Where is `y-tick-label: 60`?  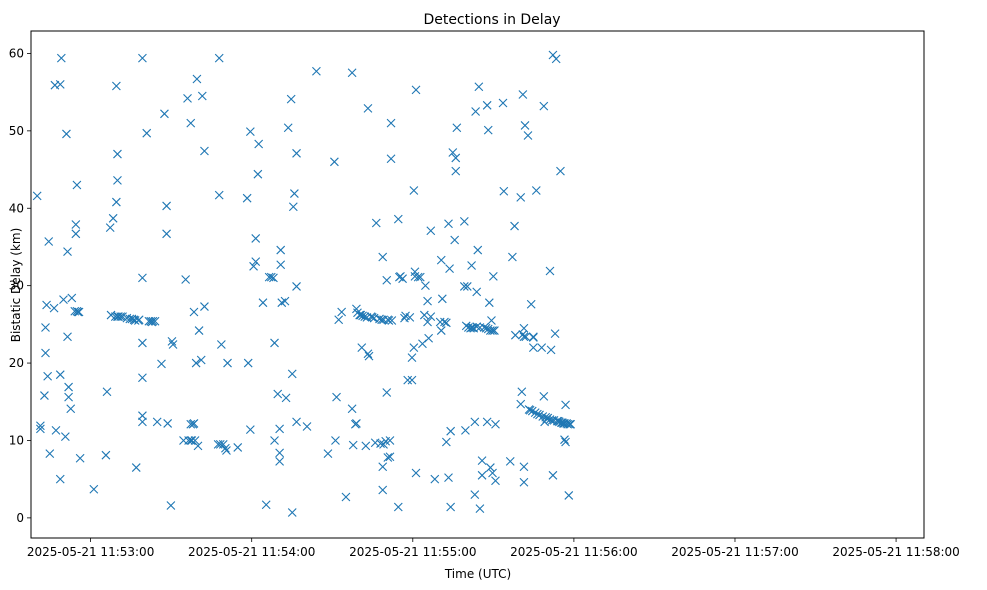 y-tick-label: 60 is located at coordinates (16, 53).